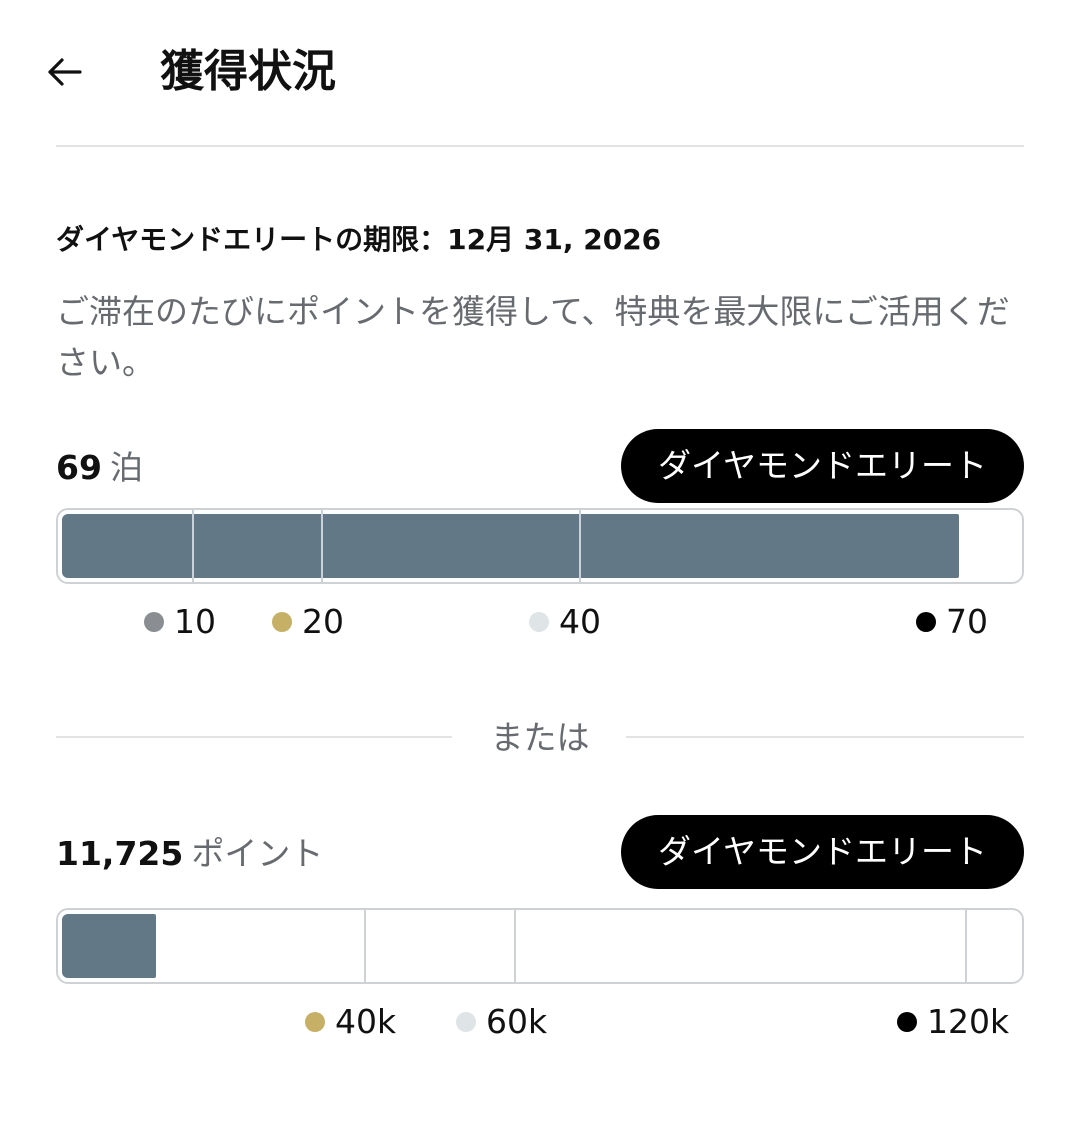  What do you see at coordinates (540, 146) in the screenshot?
I see `header-divider` at bounding box center [540, 146].